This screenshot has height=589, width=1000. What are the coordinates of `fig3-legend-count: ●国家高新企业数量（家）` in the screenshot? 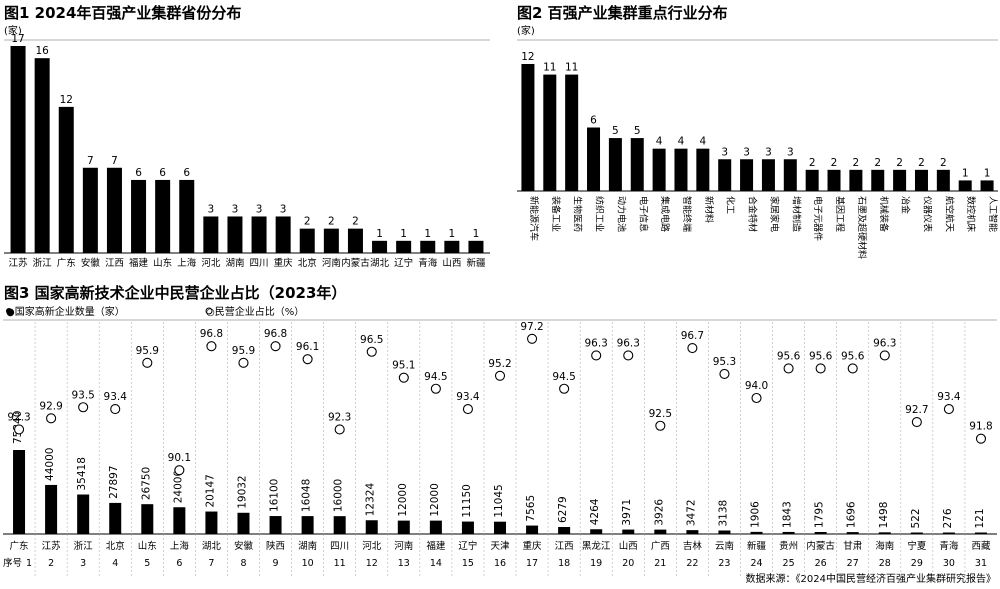 It's located at (65, 311).